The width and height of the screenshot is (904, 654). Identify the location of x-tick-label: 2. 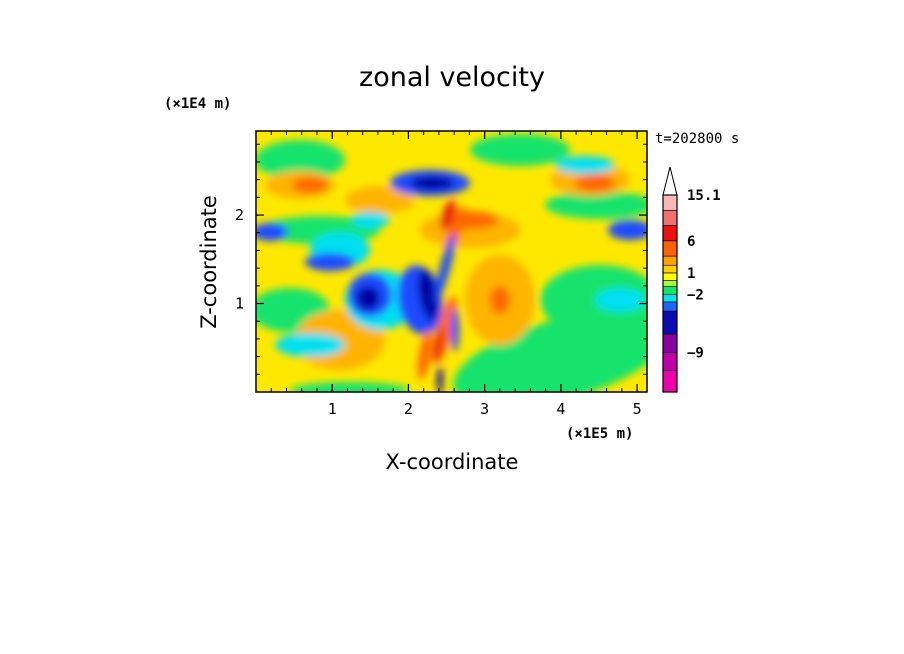
(408, 409).